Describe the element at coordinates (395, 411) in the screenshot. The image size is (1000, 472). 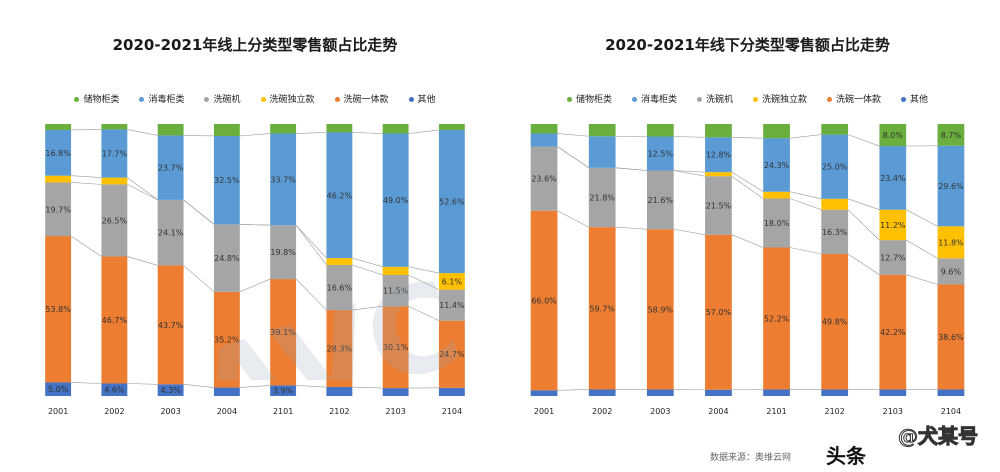
I see `x-tick-label: 2103` at that location.